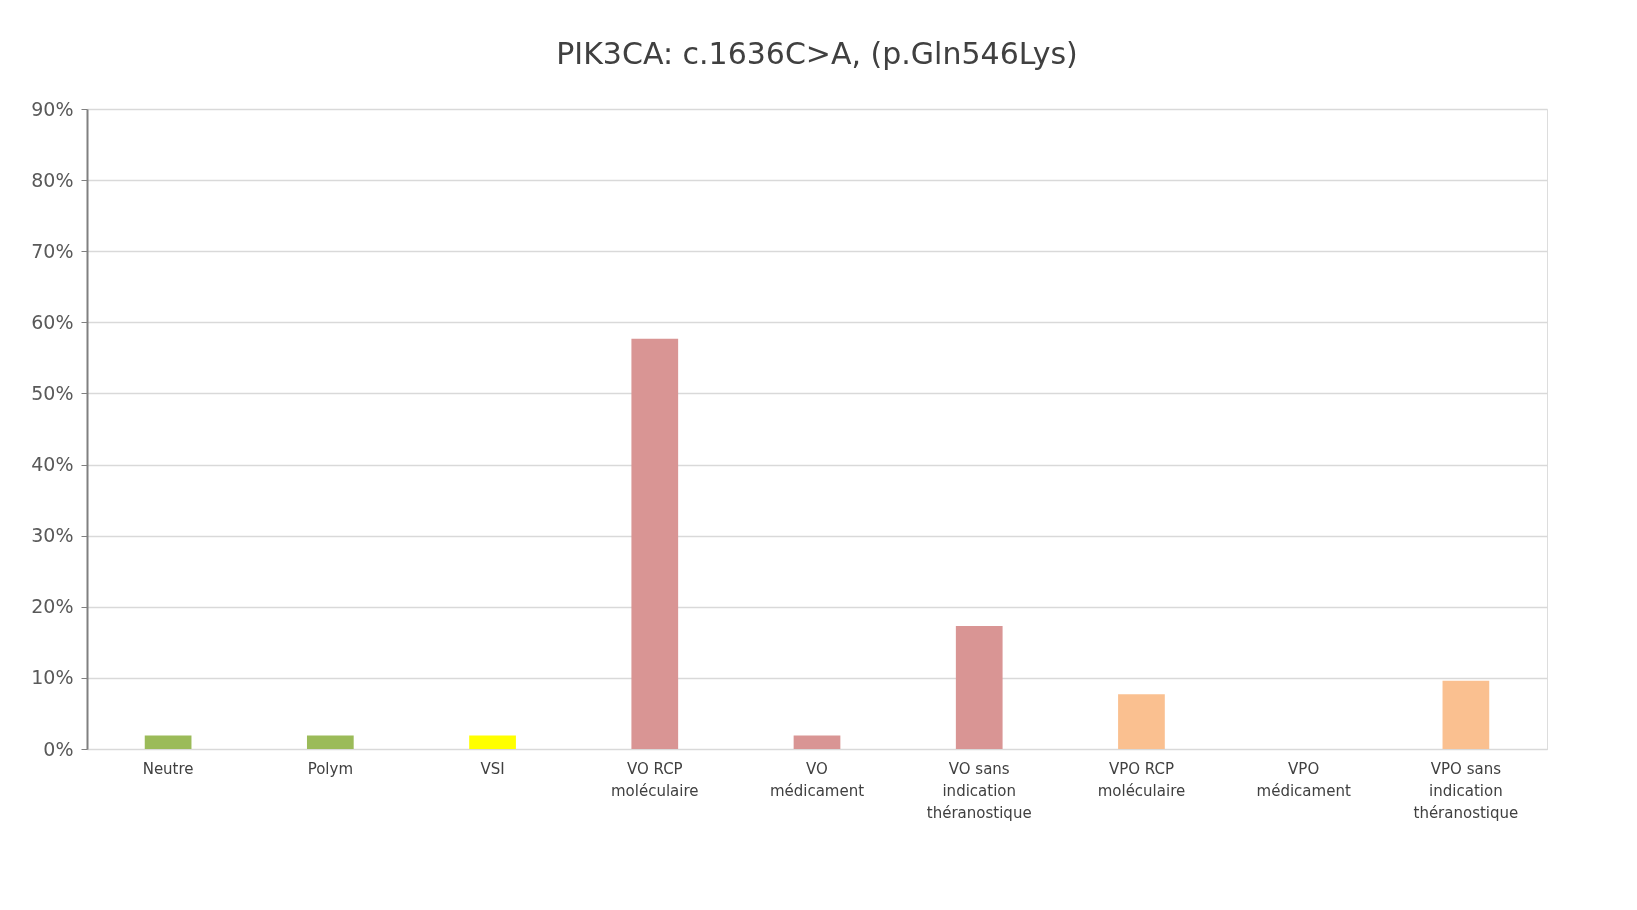 The image size is (1637, 910). What do you see at coordinates (168, 768) in the screenshot?
I see `x-tick-label: Neutre` at bounding box center [168, 768].